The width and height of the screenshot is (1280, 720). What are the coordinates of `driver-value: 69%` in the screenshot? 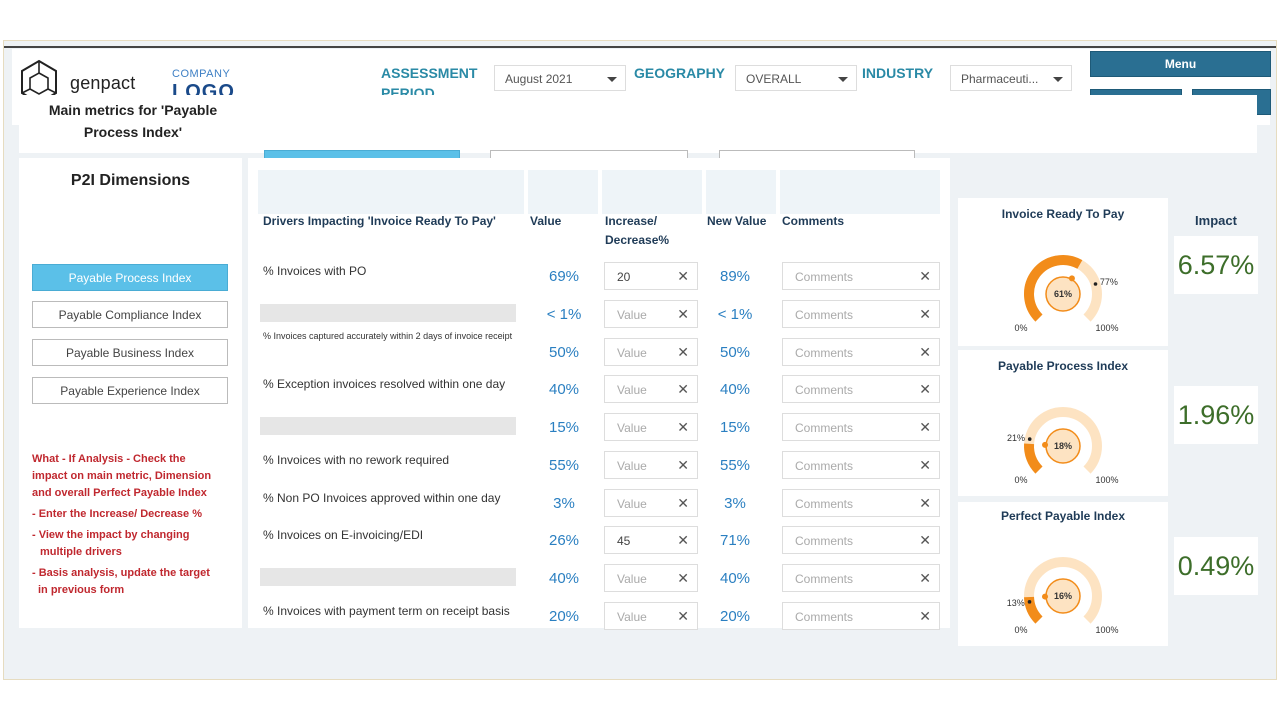 It's located at (564, 276).